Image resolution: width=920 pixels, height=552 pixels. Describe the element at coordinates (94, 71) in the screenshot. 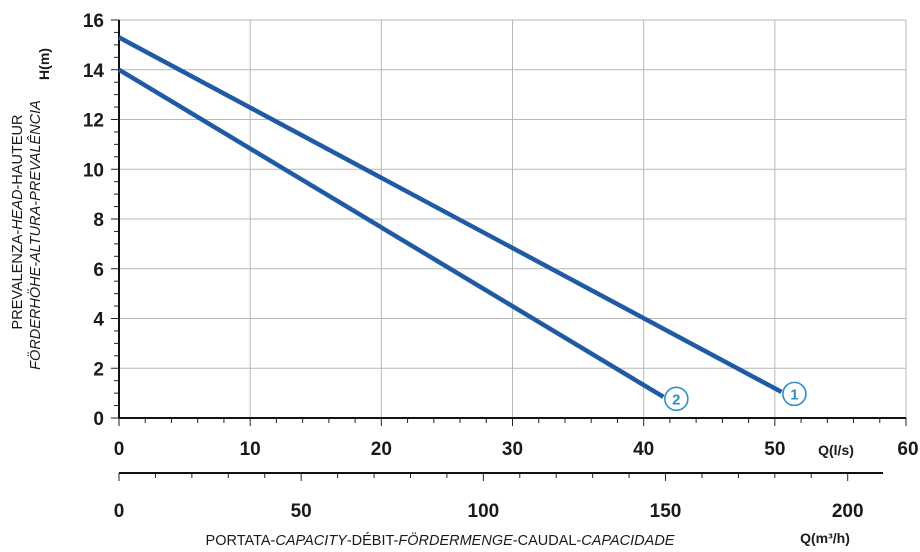

I see `y-tick-label: 14` at that location.